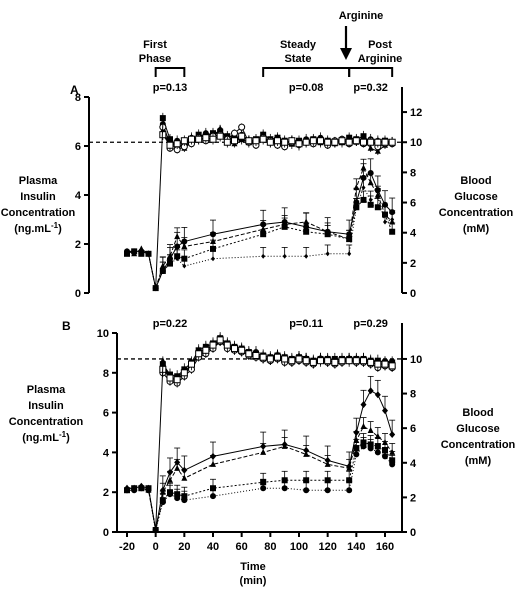  Describe the element at coordinates (155, 59) in the screenshot. I see `phase-first-line2: Phase` at that location.